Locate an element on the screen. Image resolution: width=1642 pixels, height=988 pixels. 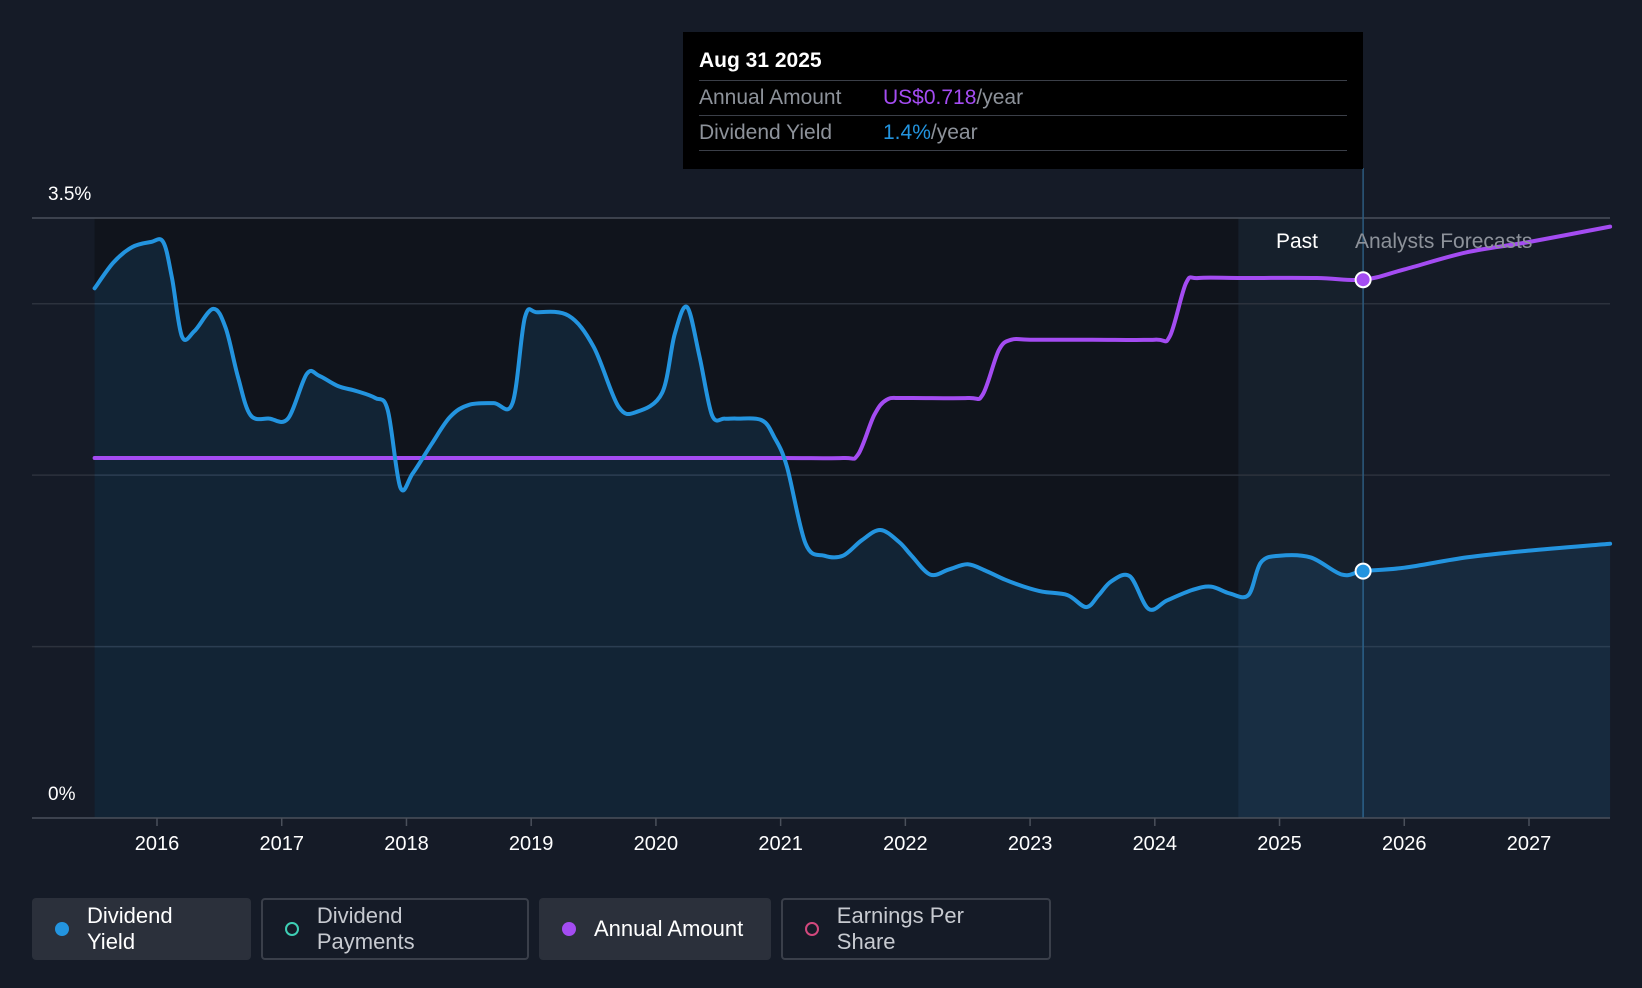
tooltip-key: Annual Amount is located at coordinates (770, 97).